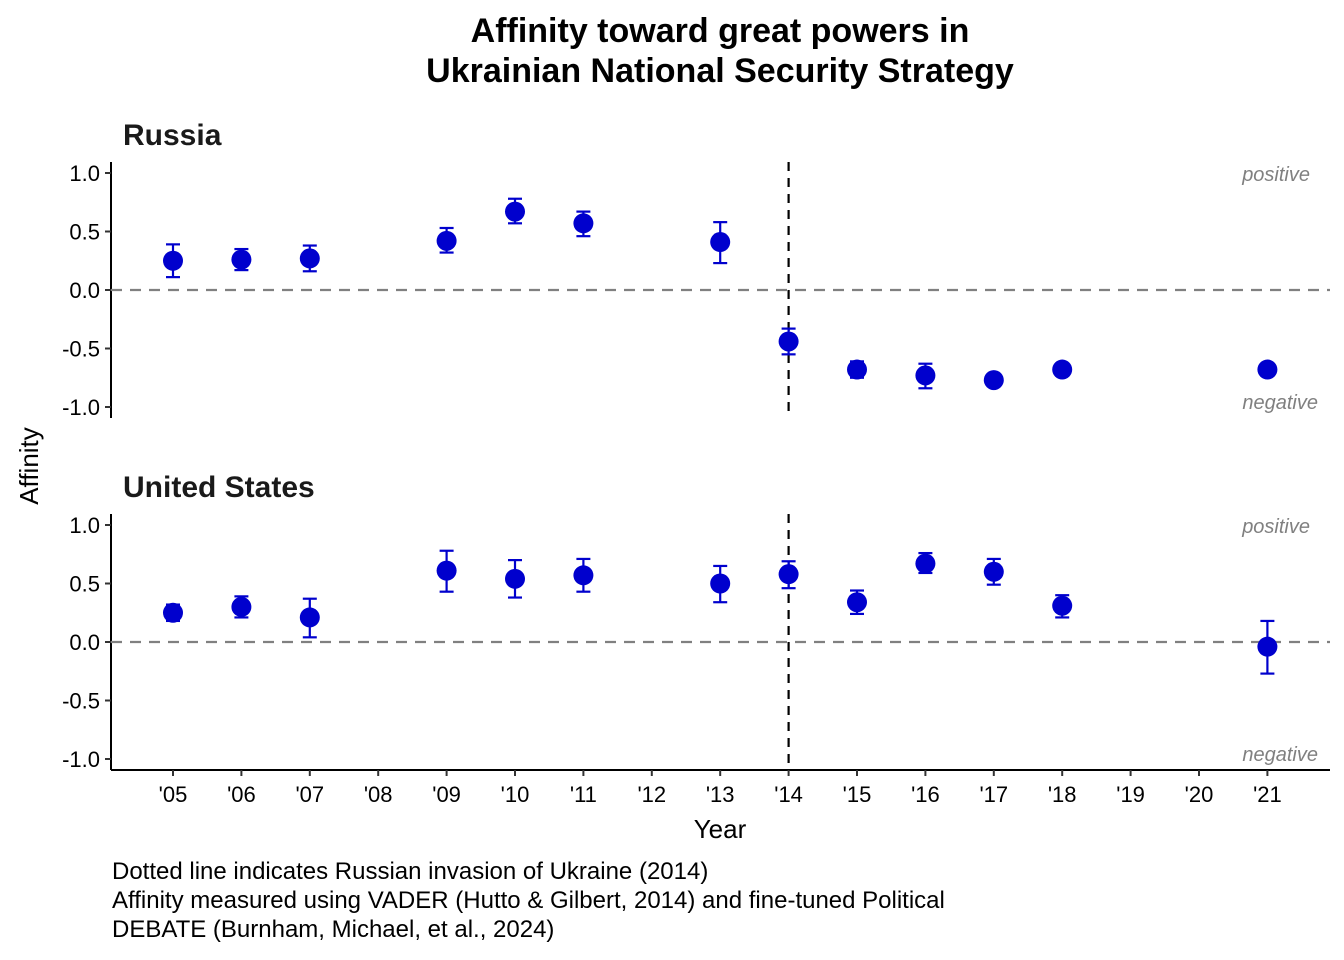 This screenshot has height=960, width=1344. I want to click on x-tick-label: '14, so click(788, 794).